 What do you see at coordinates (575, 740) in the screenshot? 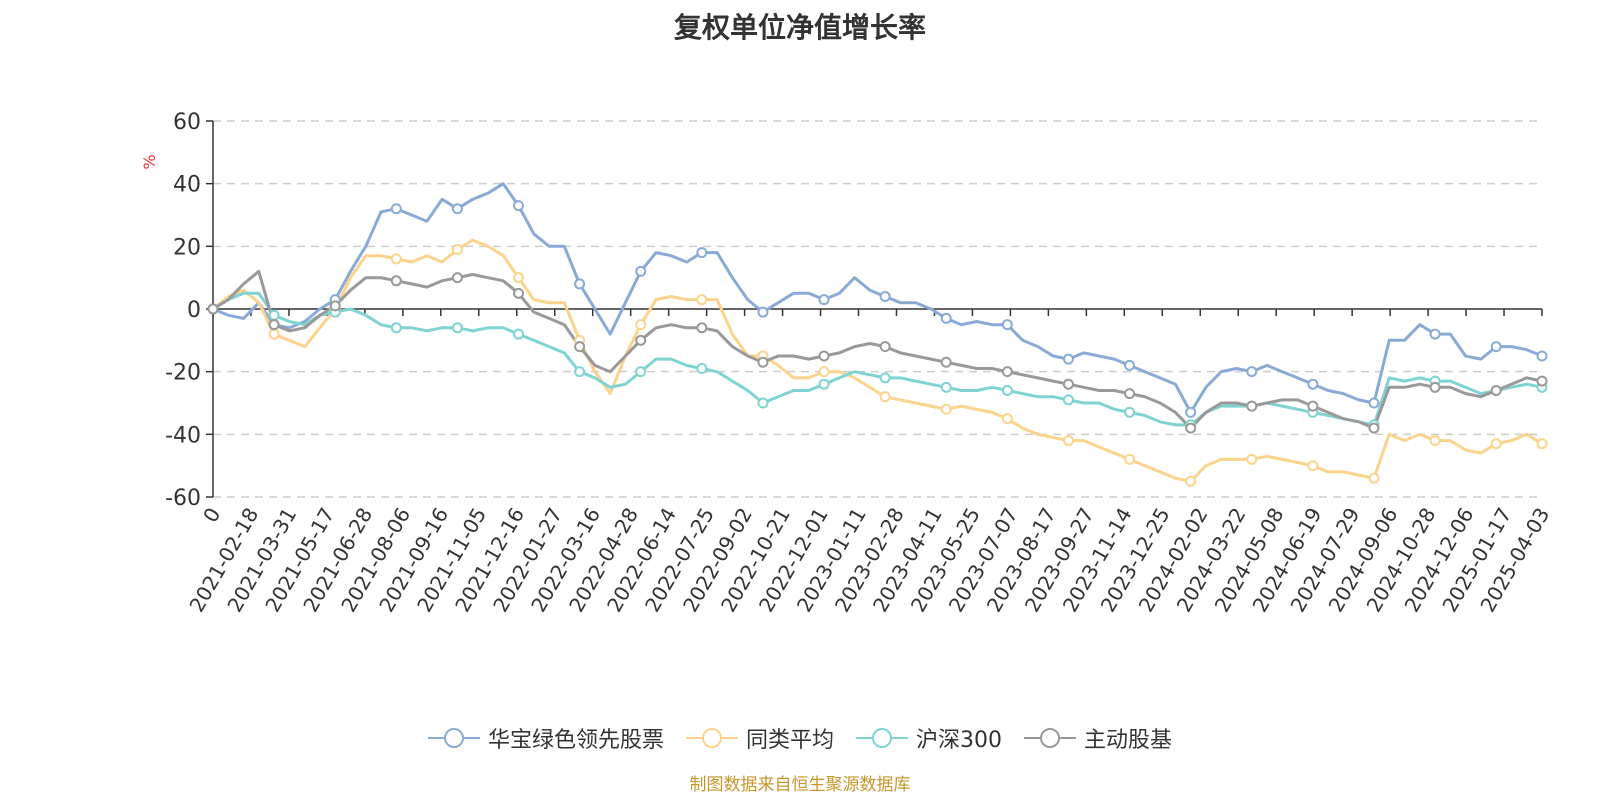
I see `legend-label: 华宝绿色领先股票` at bounding box center [575, 740].